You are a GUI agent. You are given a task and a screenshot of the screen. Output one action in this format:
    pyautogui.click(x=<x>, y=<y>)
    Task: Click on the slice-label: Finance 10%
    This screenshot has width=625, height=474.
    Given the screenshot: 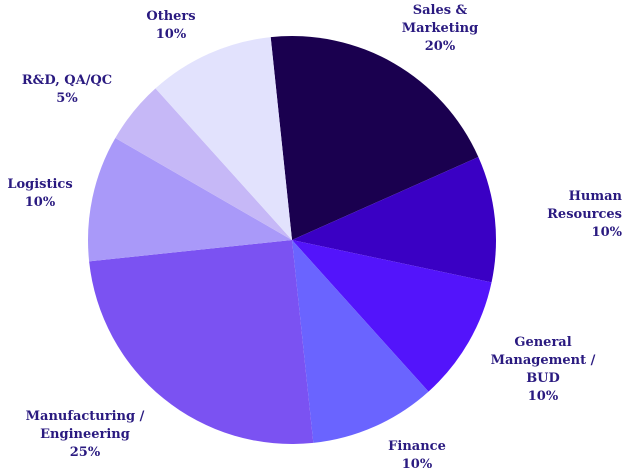 What is the action you would take?
    pyautogui.click(x=417, y=456)
    